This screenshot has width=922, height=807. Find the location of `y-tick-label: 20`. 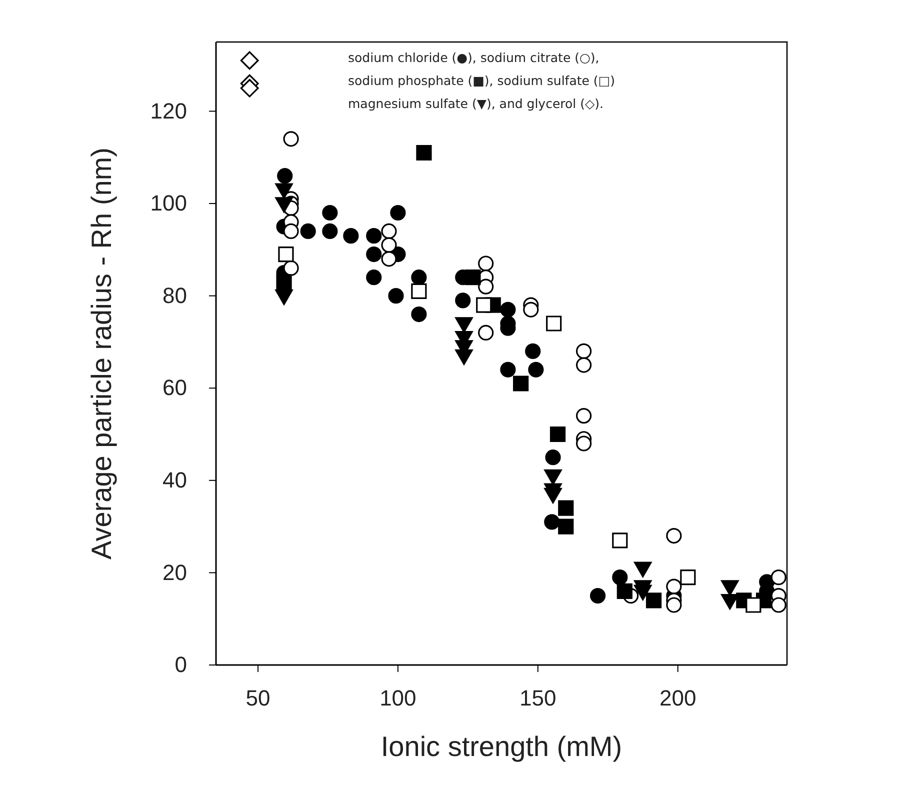

y-tick-label: 20 is located at coordinates (174, 572).